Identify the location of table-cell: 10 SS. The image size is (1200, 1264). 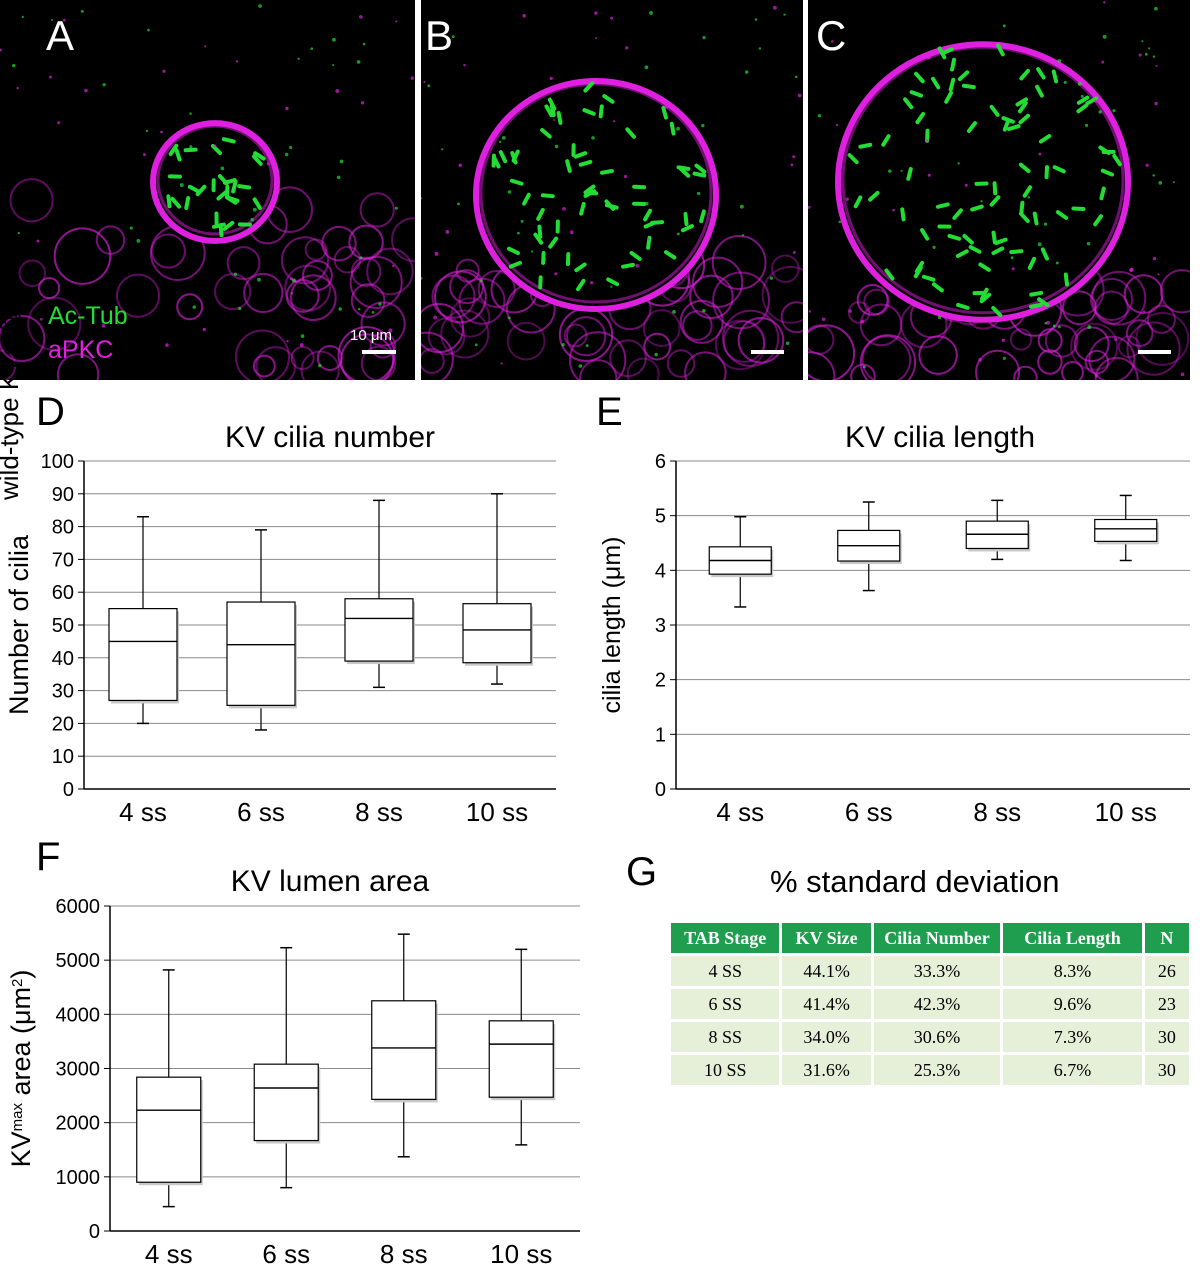
(725, 1070).